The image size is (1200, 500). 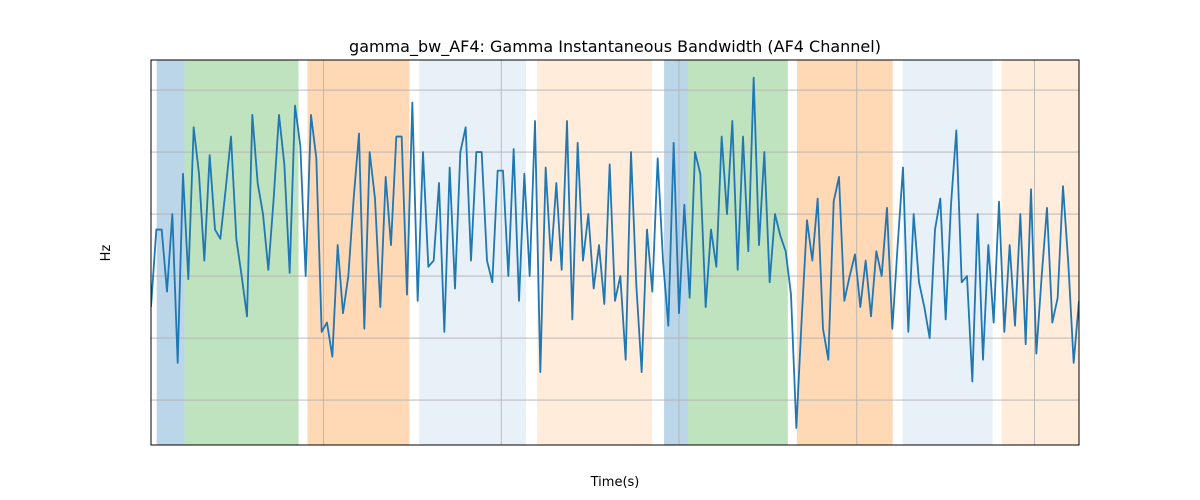 I want to click on y-axis-label: Hz, so click(x=106, y=253).